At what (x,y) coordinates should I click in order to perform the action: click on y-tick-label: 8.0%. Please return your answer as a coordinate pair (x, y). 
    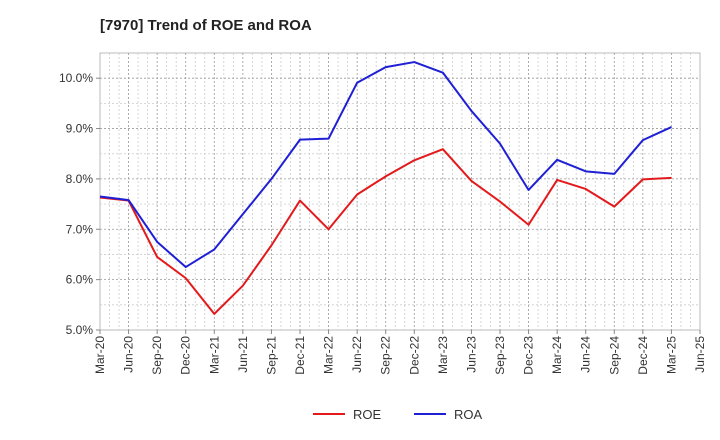
    Looking at the image, I should click on (80, 179).